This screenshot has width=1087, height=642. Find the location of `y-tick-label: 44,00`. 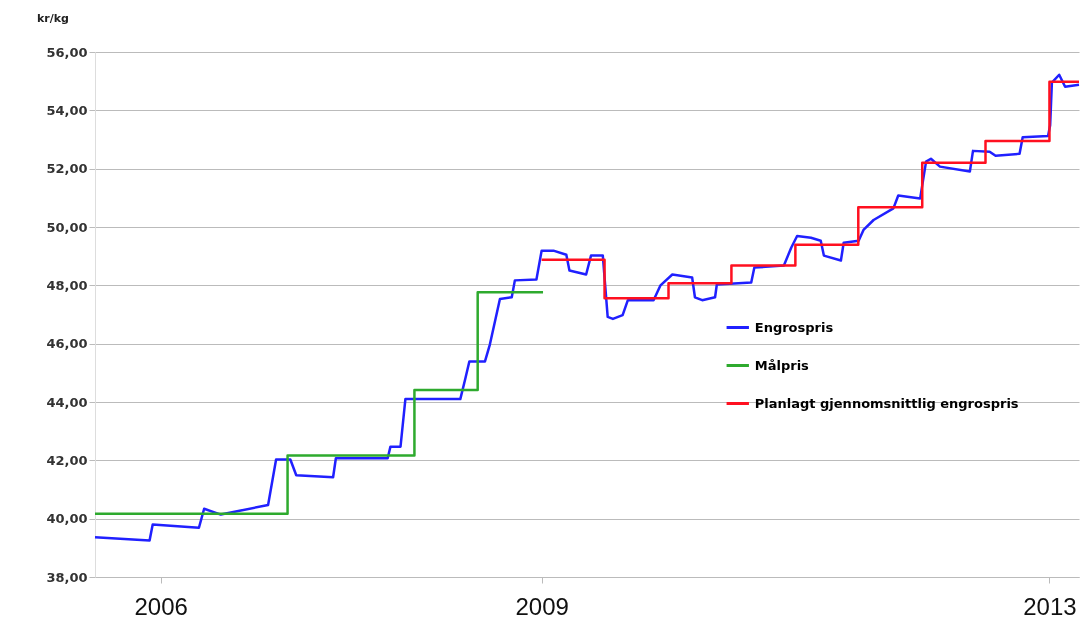

y-tick-label: 44,00 is located at coordinates (67, 402).